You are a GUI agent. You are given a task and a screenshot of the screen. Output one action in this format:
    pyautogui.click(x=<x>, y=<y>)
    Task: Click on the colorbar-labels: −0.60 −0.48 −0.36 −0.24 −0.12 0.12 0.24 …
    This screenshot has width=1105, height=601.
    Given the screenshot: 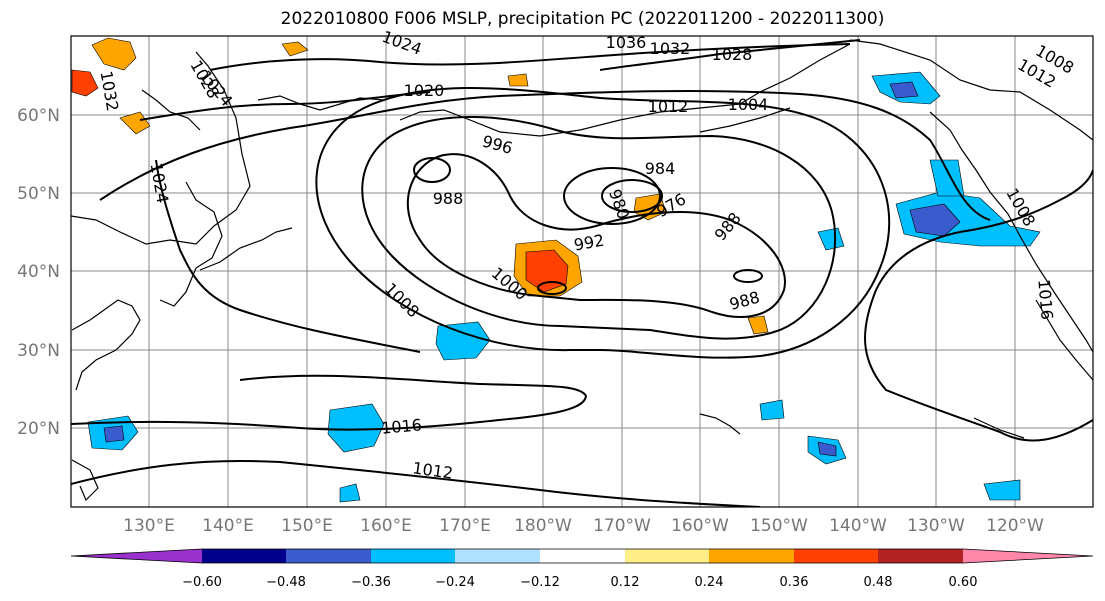 What is the action you would take?
    pyautogui.click(x=579, y=582)
    